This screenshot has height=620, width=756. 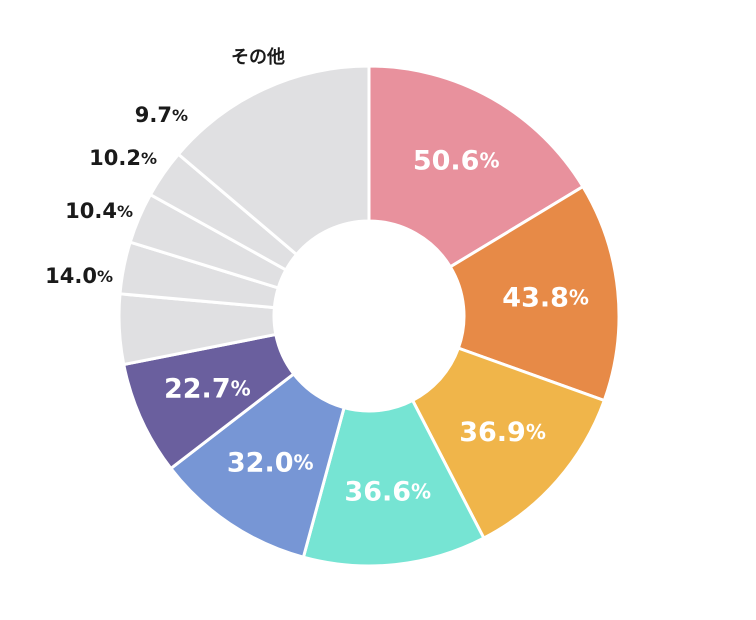 What do you see at coordinates (105, 276) in the screenshot?
I see `data-label-14-0-unit: %` at bounding box center [105, 276].